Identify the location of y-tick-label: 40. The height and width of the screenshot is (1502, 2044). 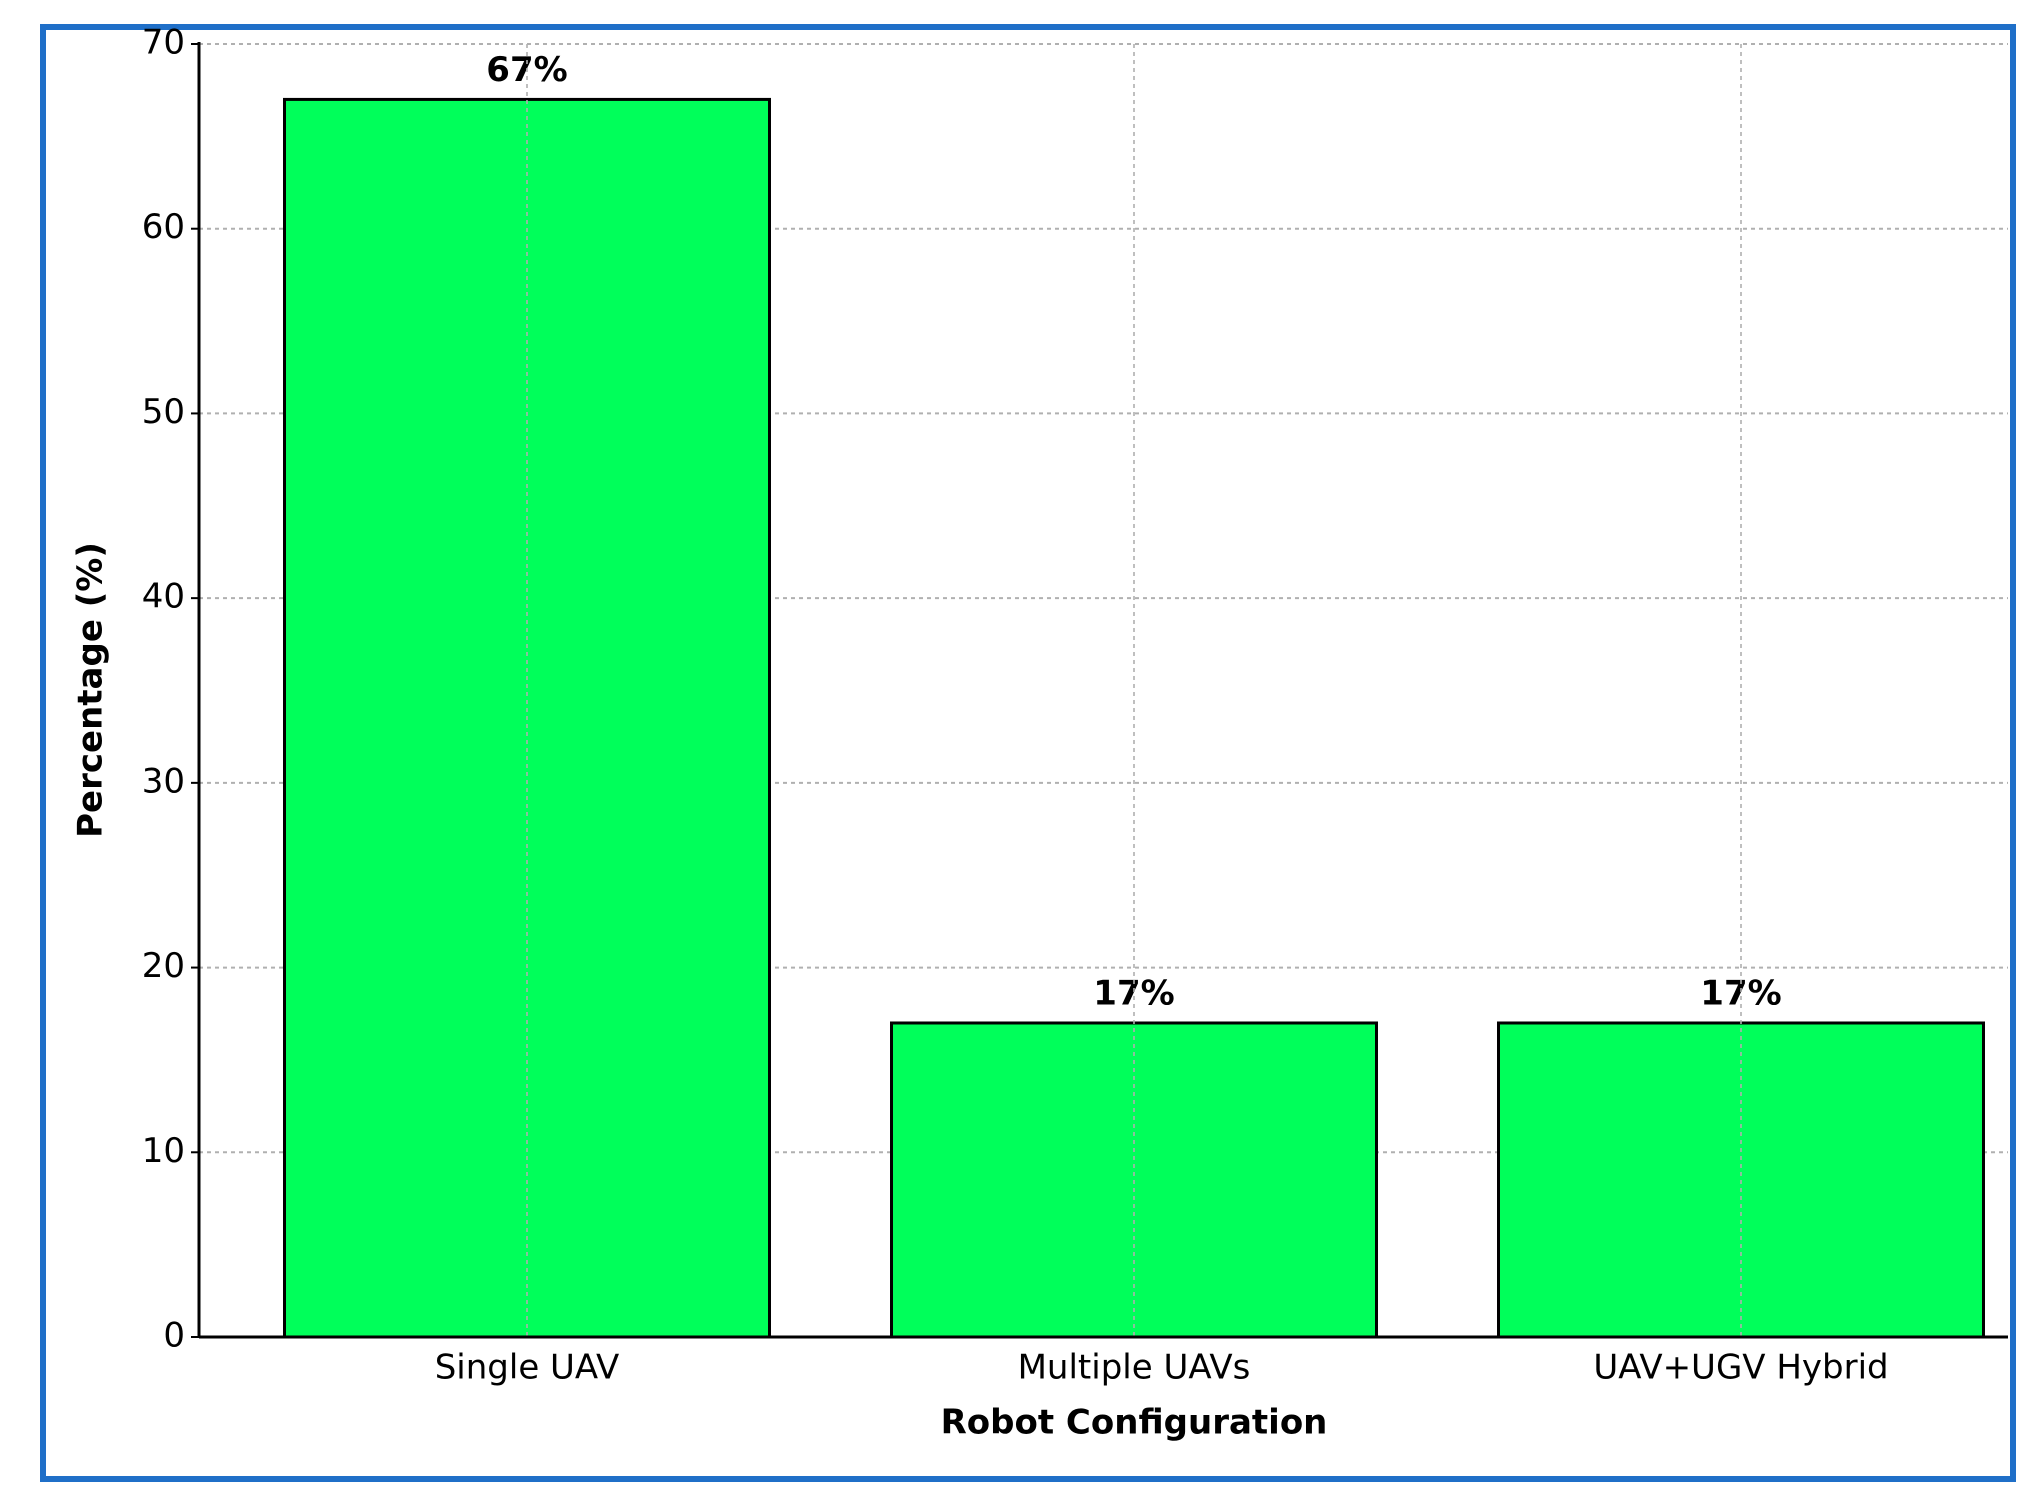
(163, 597).